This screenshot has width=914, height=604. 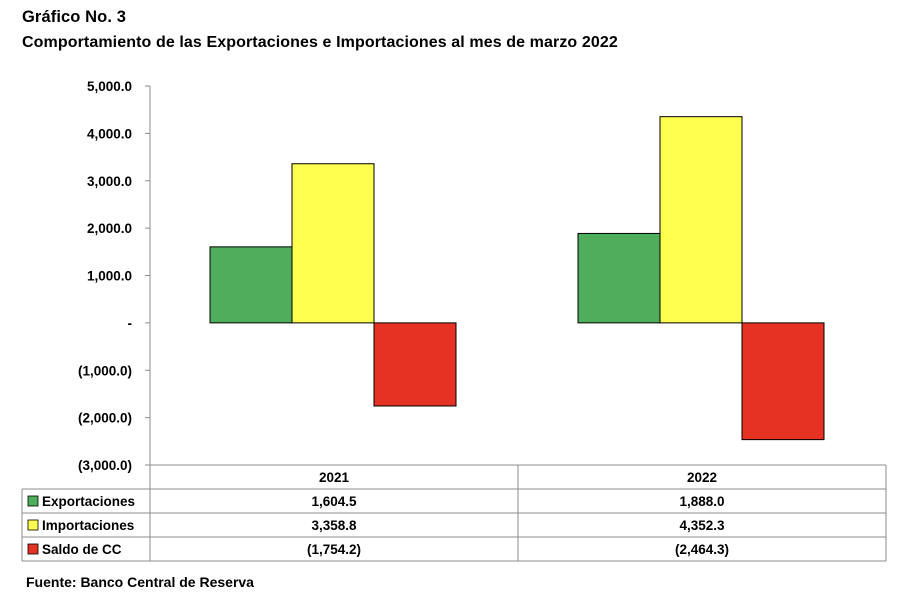 What do you see at coordinates (702, 525) in the screenshot?
I see `data-label: 4,352.3` at bounding box center [702, 525].